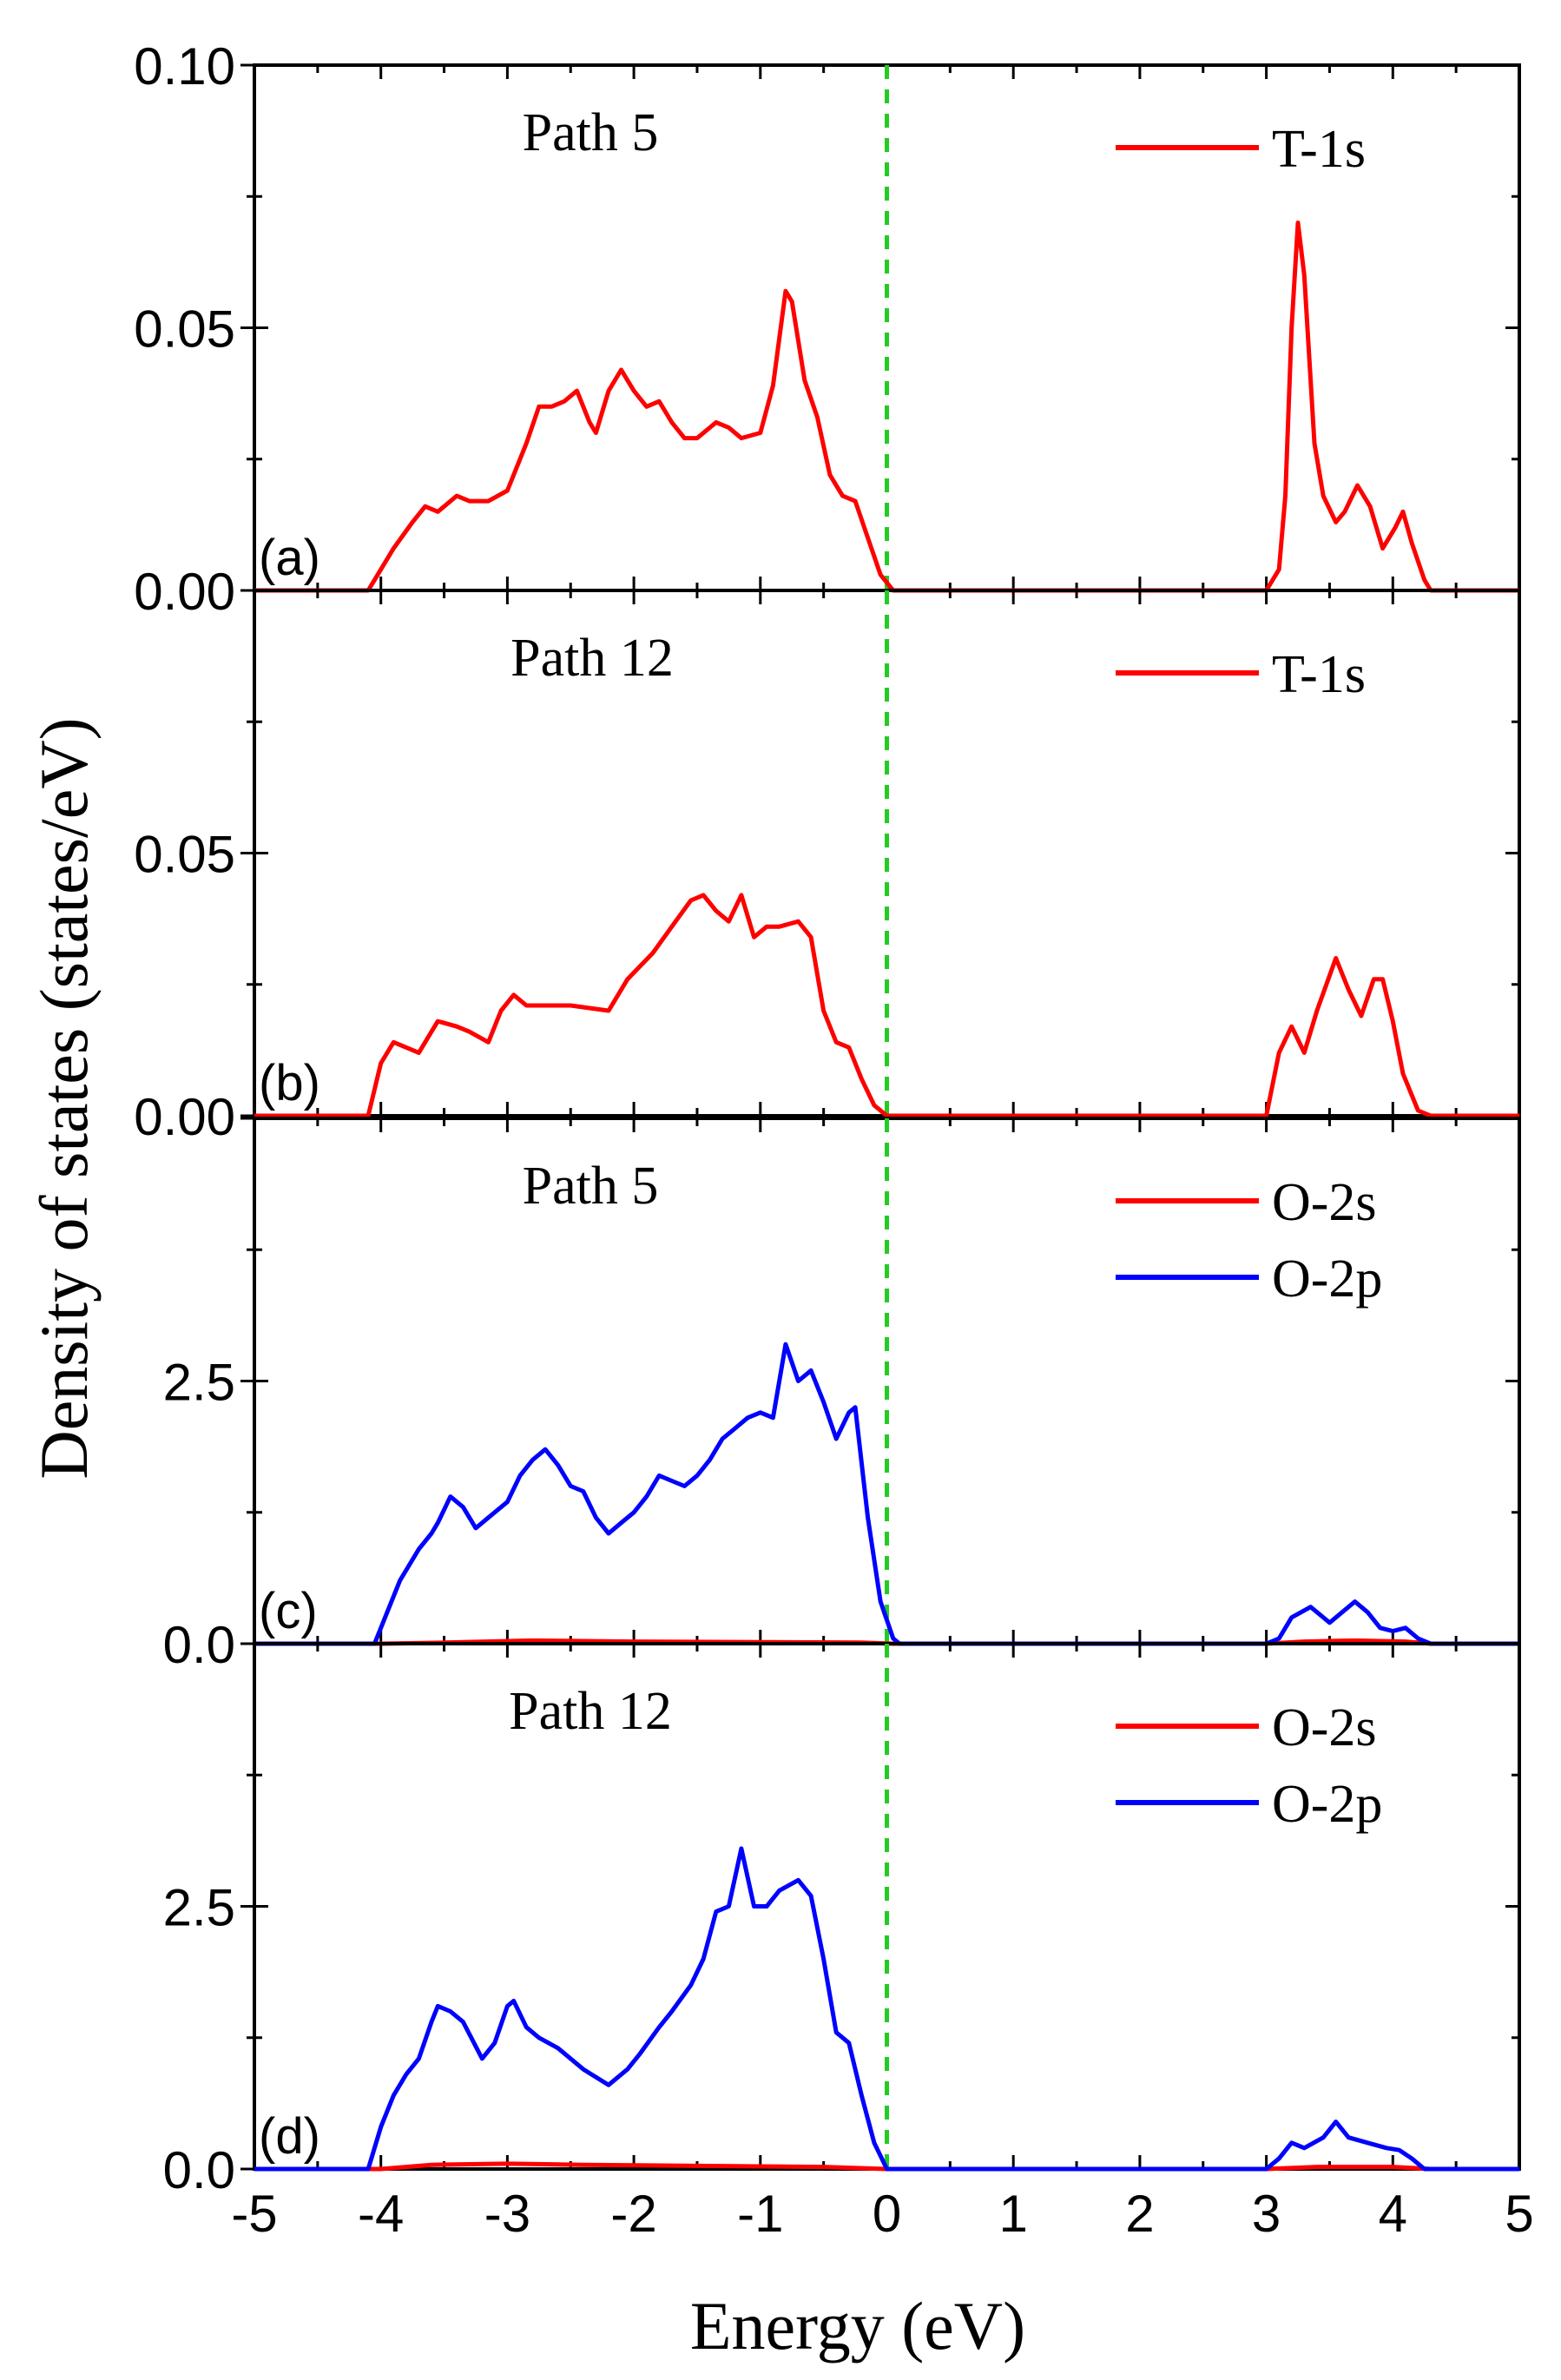 The image size is (1561, 2380). What do you see at coordinates (184, 66) in the screenshot?
I see `y-tick-label: 0.10` at bounding box center [184, 66].